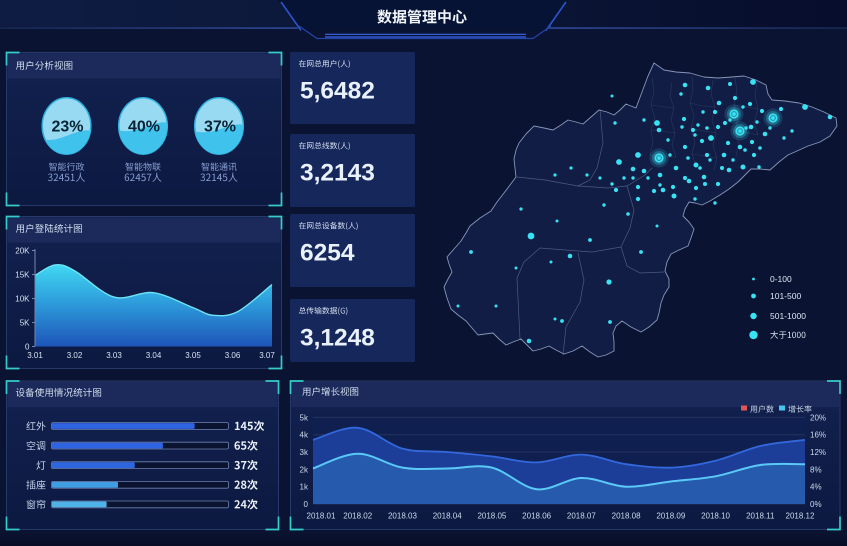 The height and width of the screenshot is (546, 847). What do you see at coordinates (816, 487) in the screenshot?
I see `svg-text: 4%` at bounding box center [816, 487].